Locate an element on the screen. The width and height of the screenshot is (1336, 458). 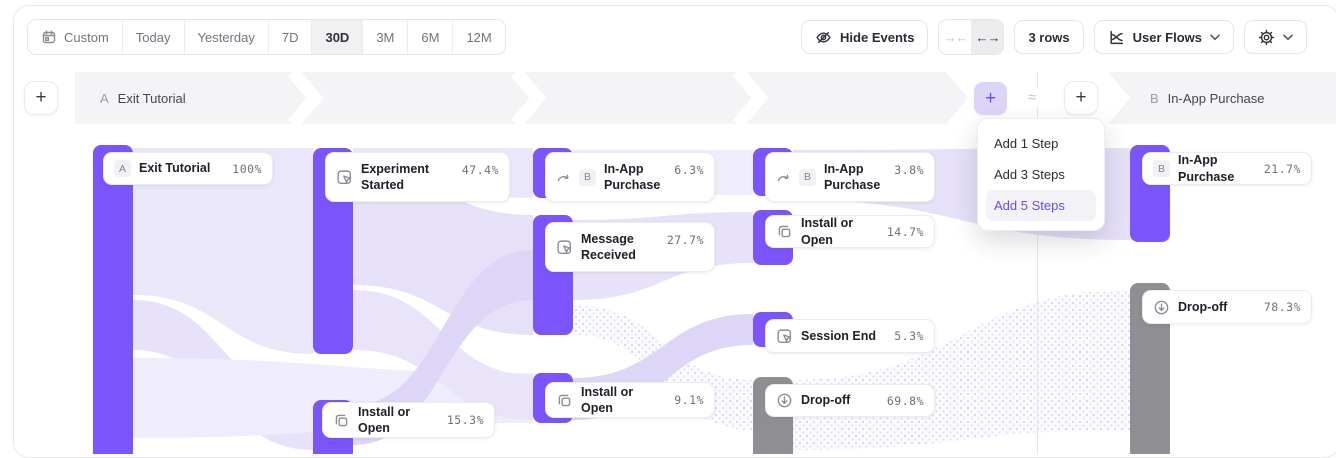
node-title: Experiment Started is located at coordinates (407, 177).